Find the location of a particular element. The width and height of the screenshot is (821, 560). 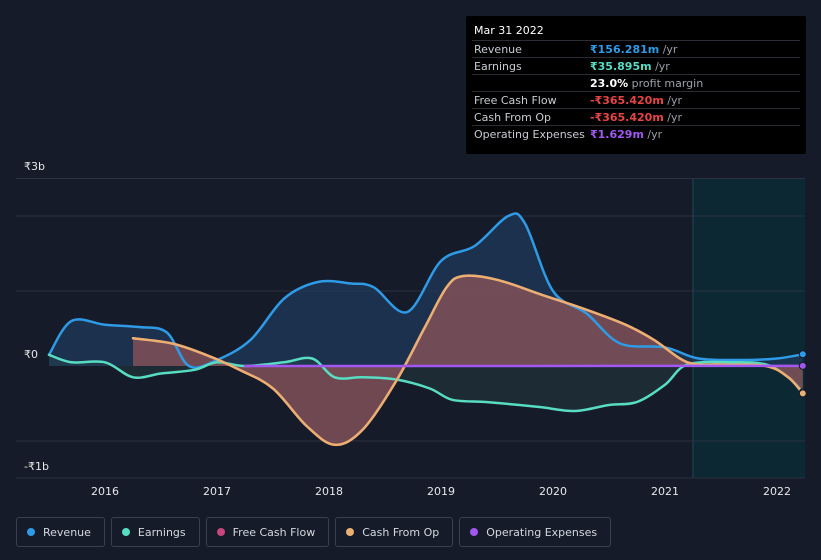

legend-label: Free Cash Flow is located at coordinates (274, 532).